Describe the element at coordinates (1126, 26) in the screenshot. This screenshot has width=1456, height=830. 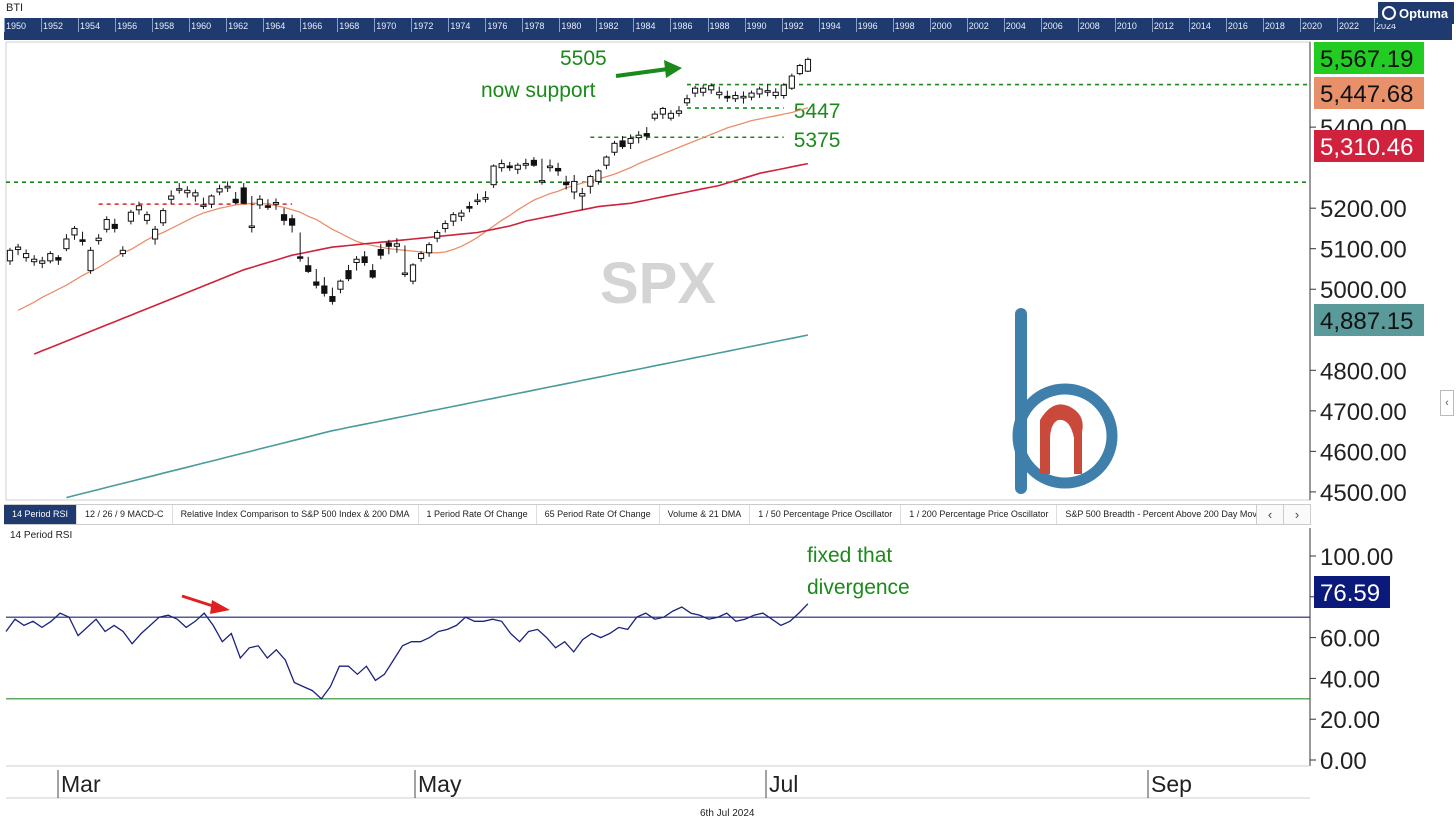
I see `timeline-year: 2010` at that location.